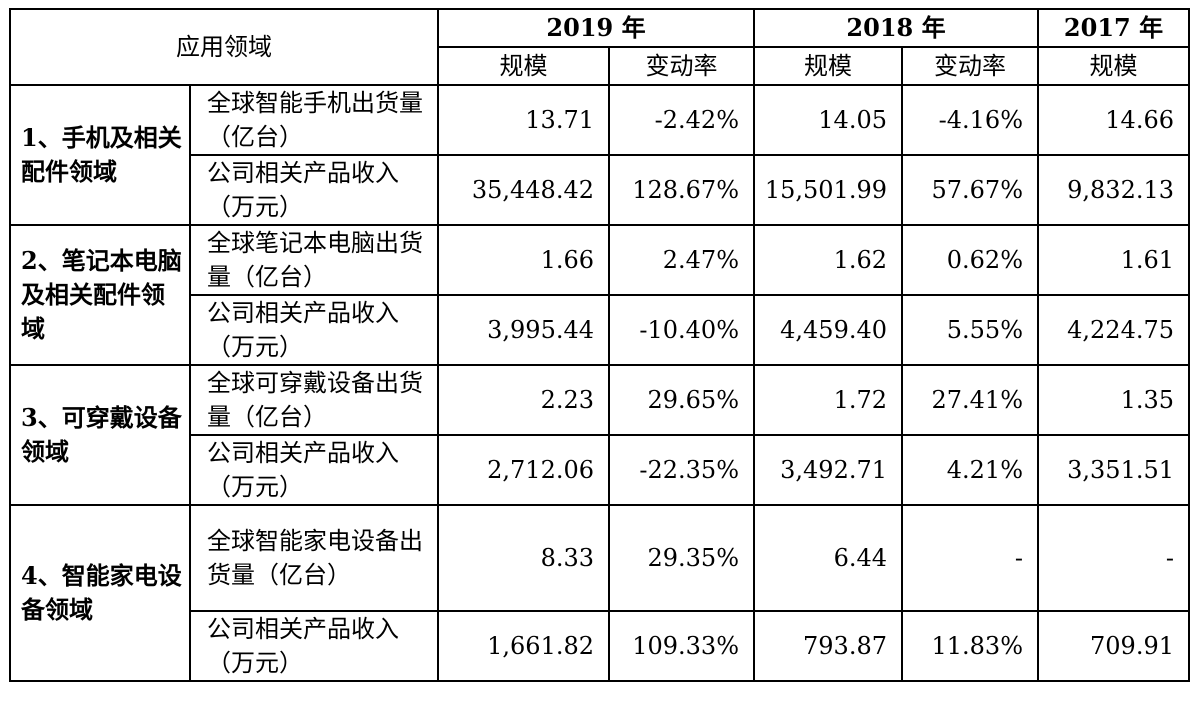 The width and height of the screenshot is (1196, 719). What do you see at coordinates (1113, 470) in the screenshot?
I see `cell-2017-scale: 3,351.51` at bounding box center [1113, 470].